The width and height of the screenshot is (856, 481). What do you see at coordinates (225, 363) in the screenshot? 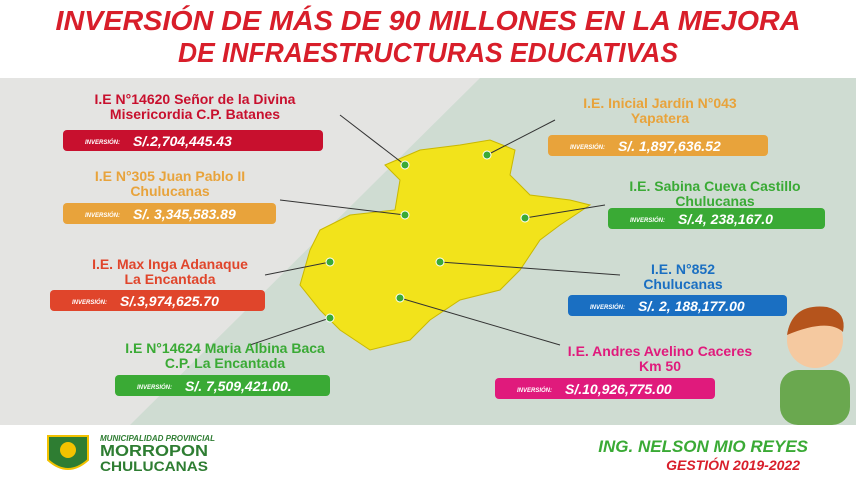
I see `school-name: C.P. La Encantada` at bounding box center [225, 363].